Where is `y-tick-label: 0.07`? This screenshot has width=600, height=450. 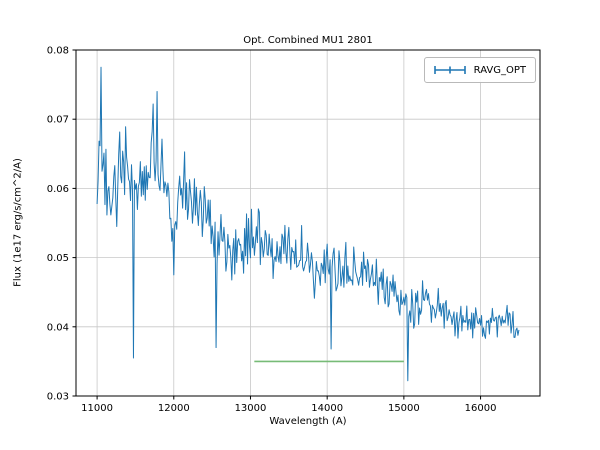
y-tick-label: 0.07 is located at coordinates (58, 120).